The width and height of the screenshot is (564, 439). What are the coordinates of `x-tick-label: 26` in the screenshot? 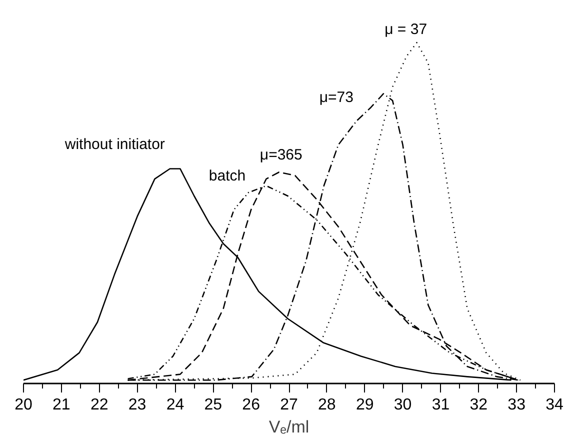 It's located at (251, 405).